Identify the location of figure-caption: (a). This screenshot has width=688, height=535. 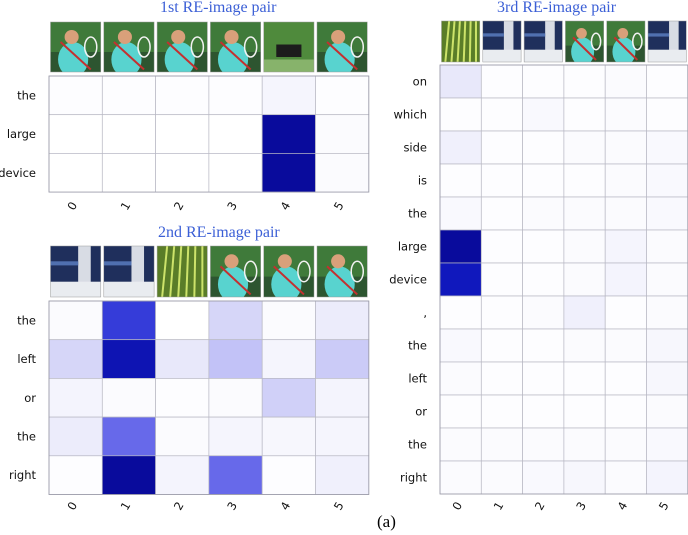
(386, 521).